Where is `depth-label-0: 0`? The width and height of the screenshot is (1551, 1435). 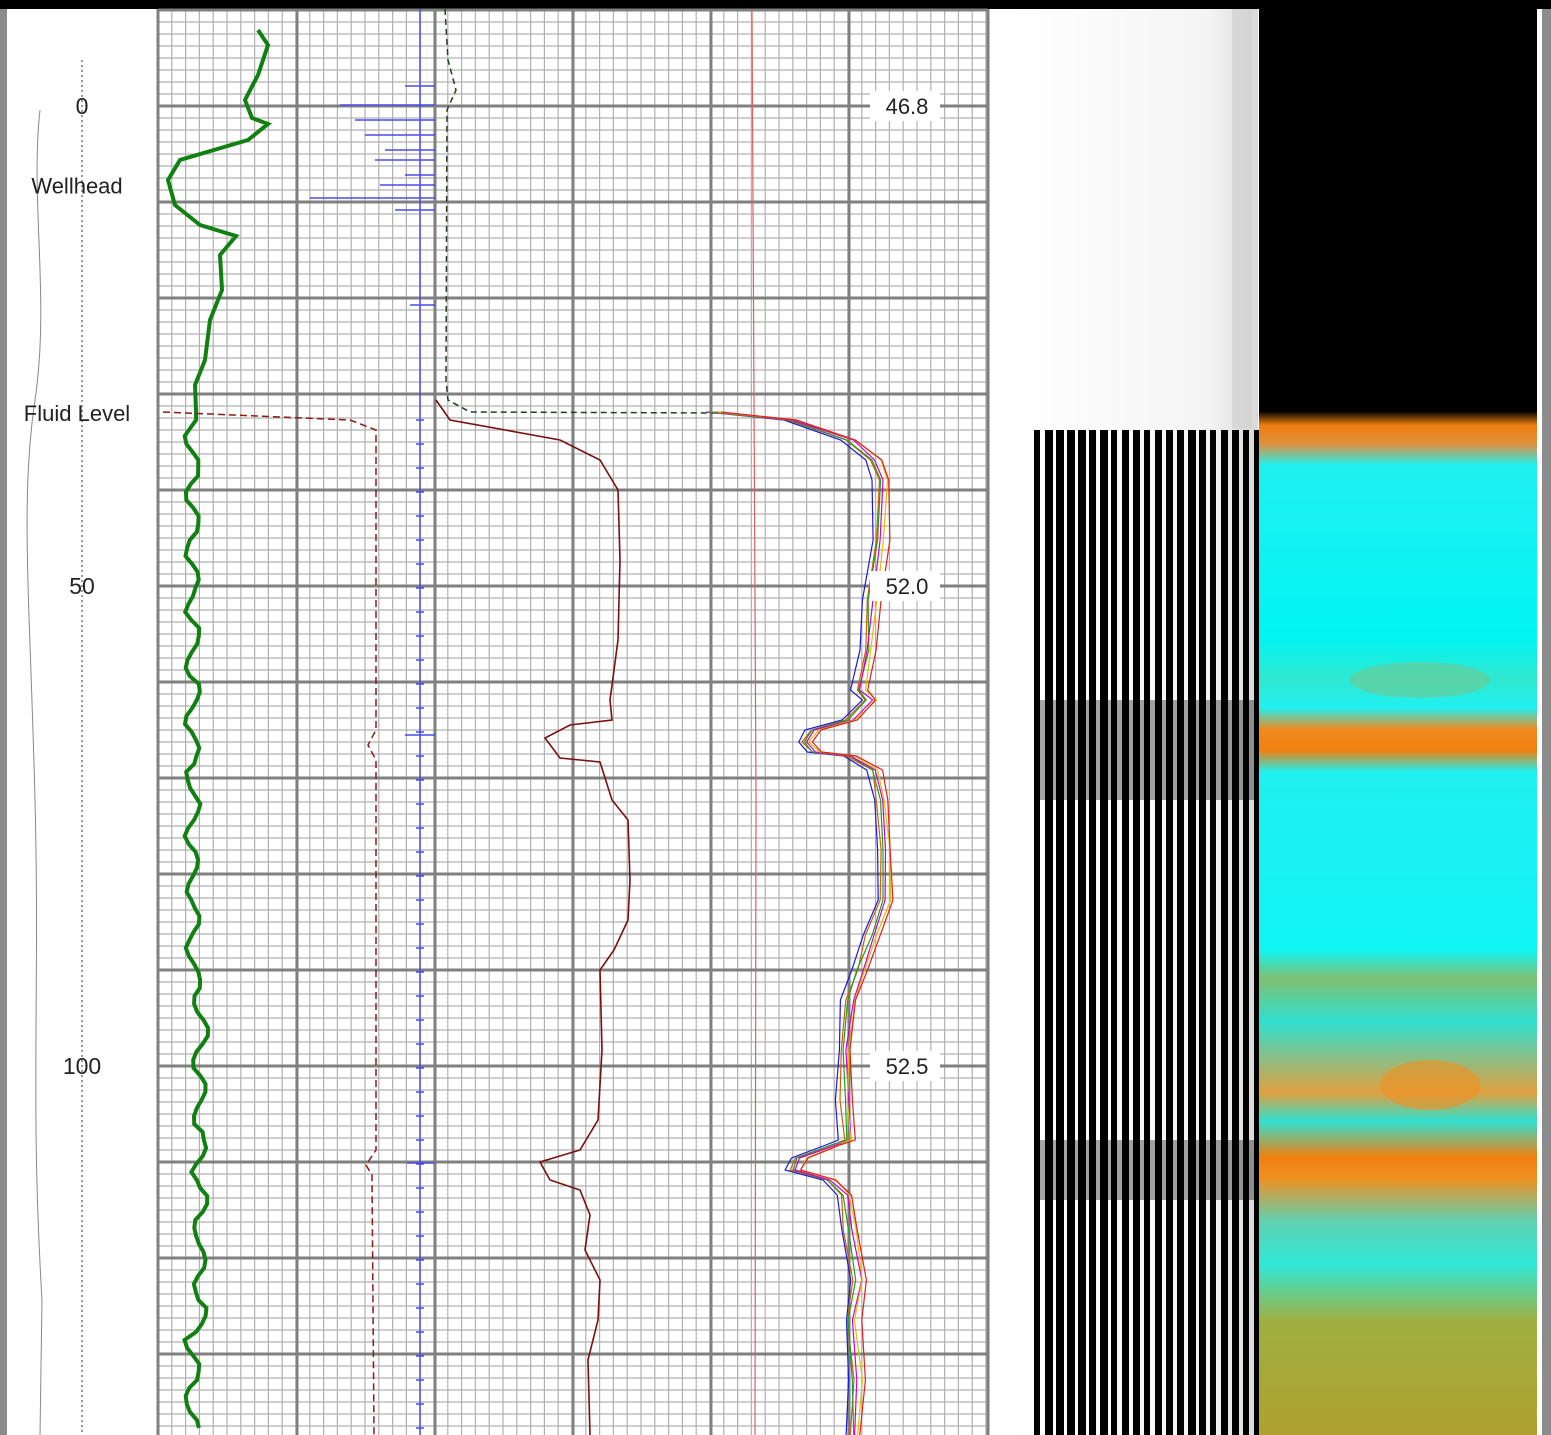 depth-label-0: 0 is located at coordinates (82, 106).